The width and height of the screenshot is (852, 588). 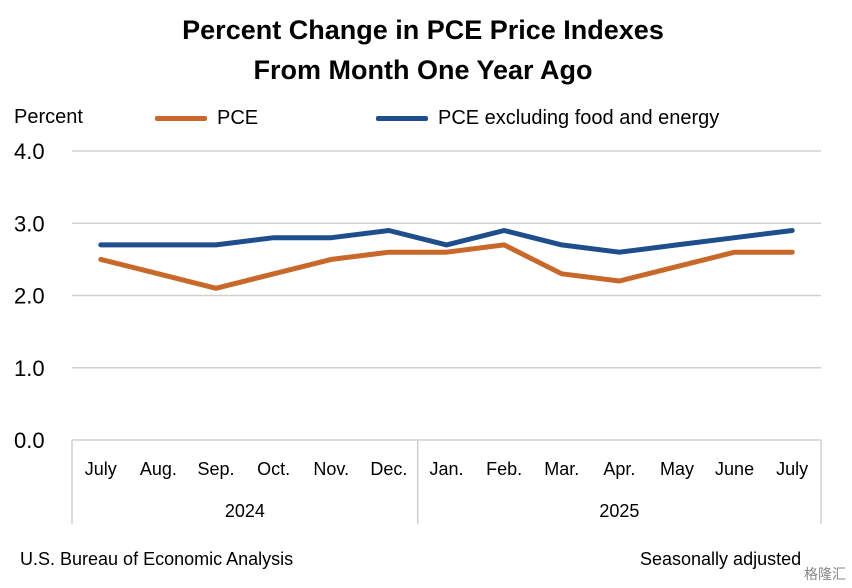 What do you see at coordinates (446, 241) in the screenshot?
I see `series-line-core-pce` at bounding box center [446, 241].